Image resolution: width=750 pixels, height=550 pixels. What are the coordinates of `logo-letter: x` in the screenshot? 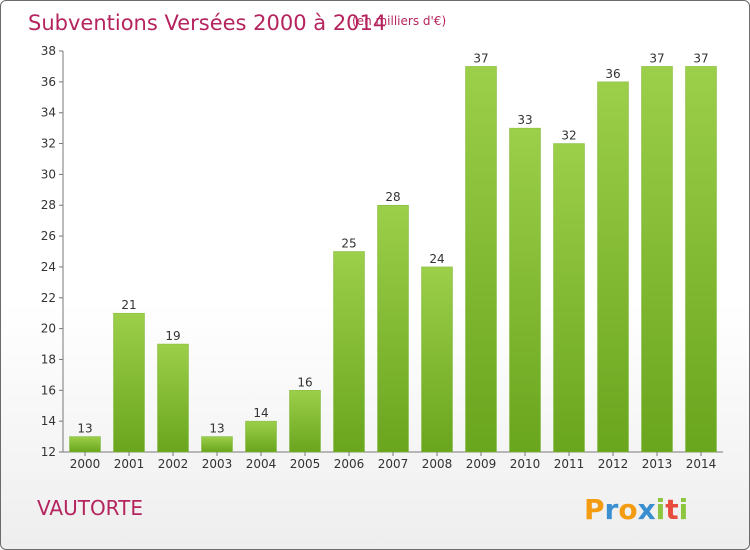 It's located at (647, 509).